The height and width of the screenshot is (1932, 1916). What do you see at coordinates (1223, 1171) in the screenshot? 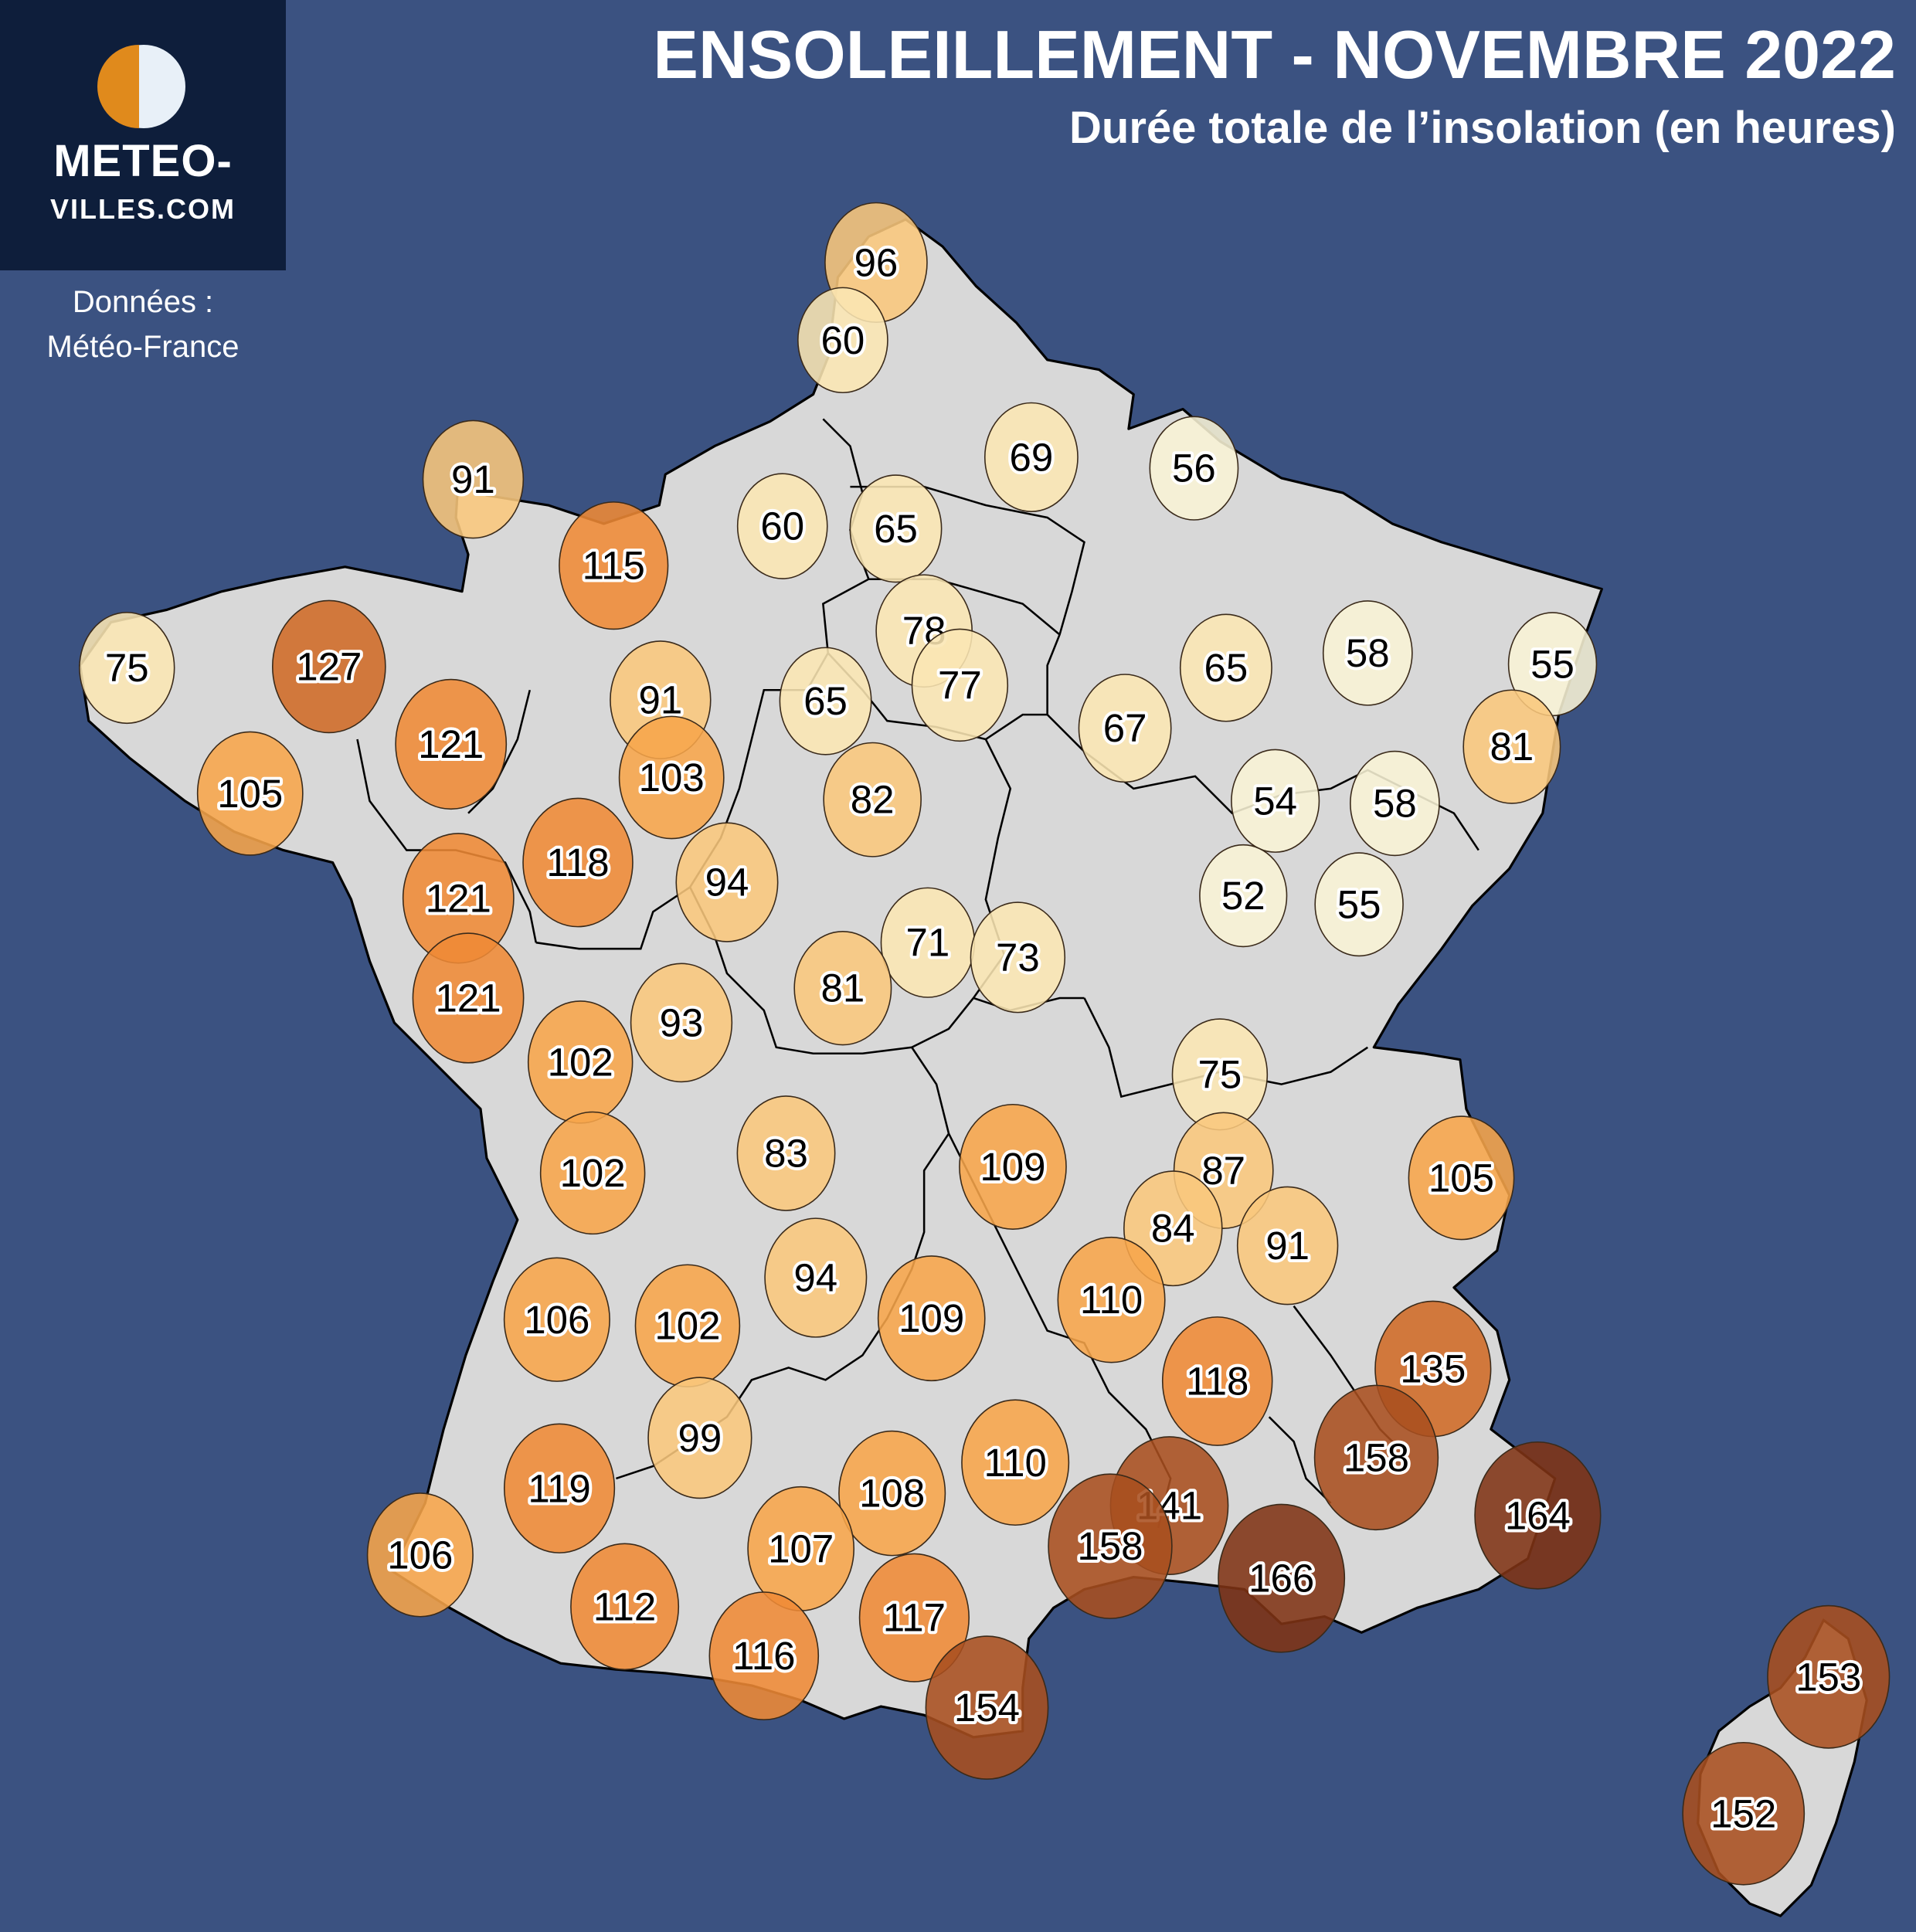
I see `station-value: 87` at bounding box center [1223, 1171].